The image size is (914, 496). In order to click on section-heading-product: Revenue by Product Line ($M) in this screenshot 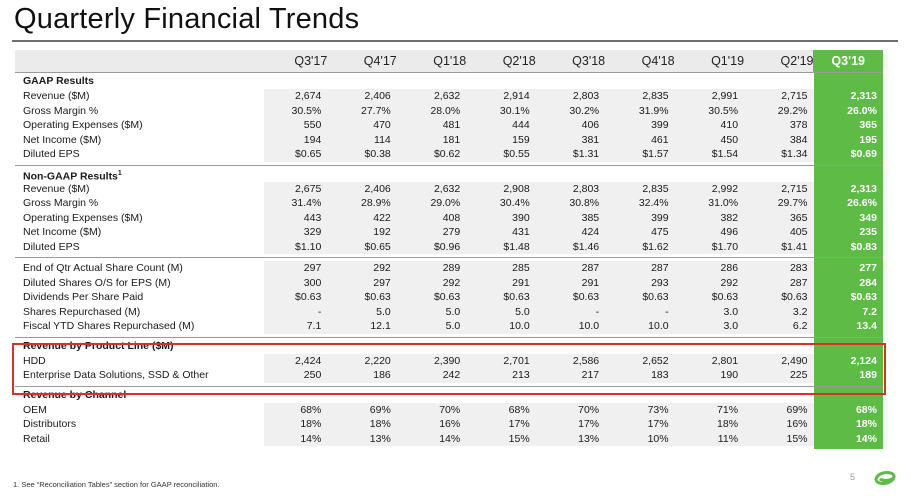, I will do `click(449, 345)`.